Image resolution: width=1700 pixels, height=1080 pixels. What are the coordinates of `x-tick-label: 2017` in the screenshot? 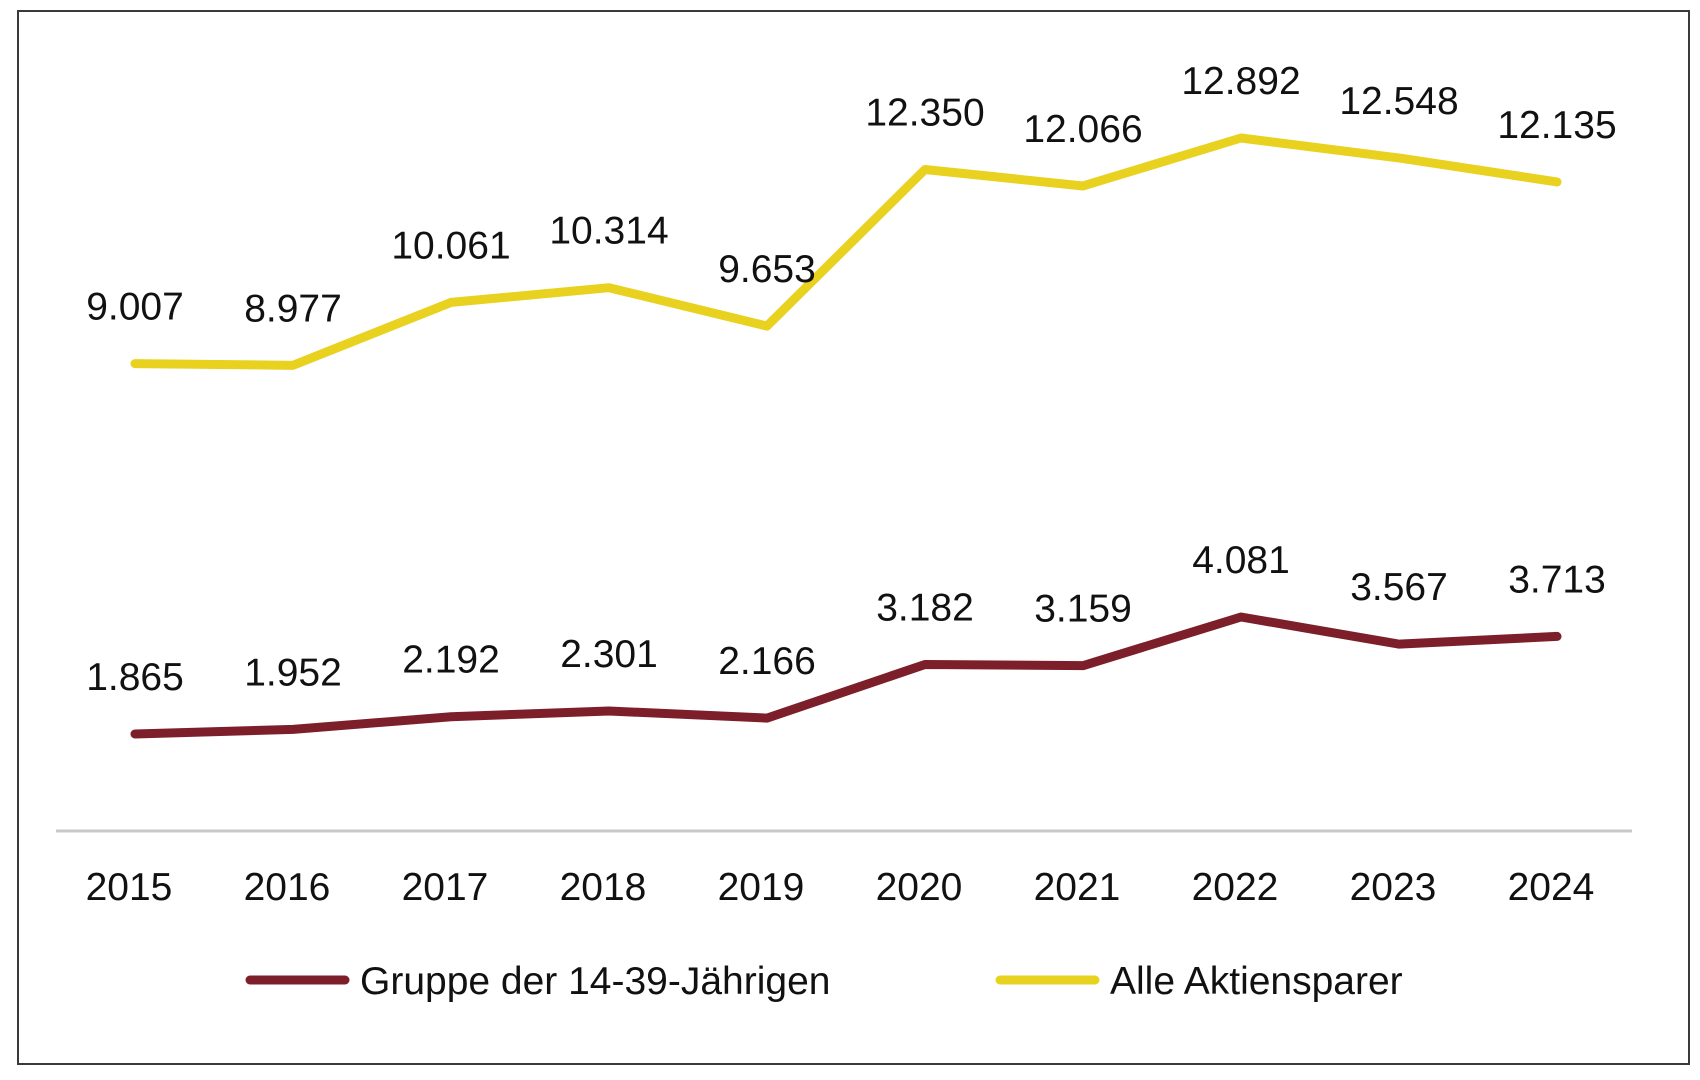 It's located at (445, 887).